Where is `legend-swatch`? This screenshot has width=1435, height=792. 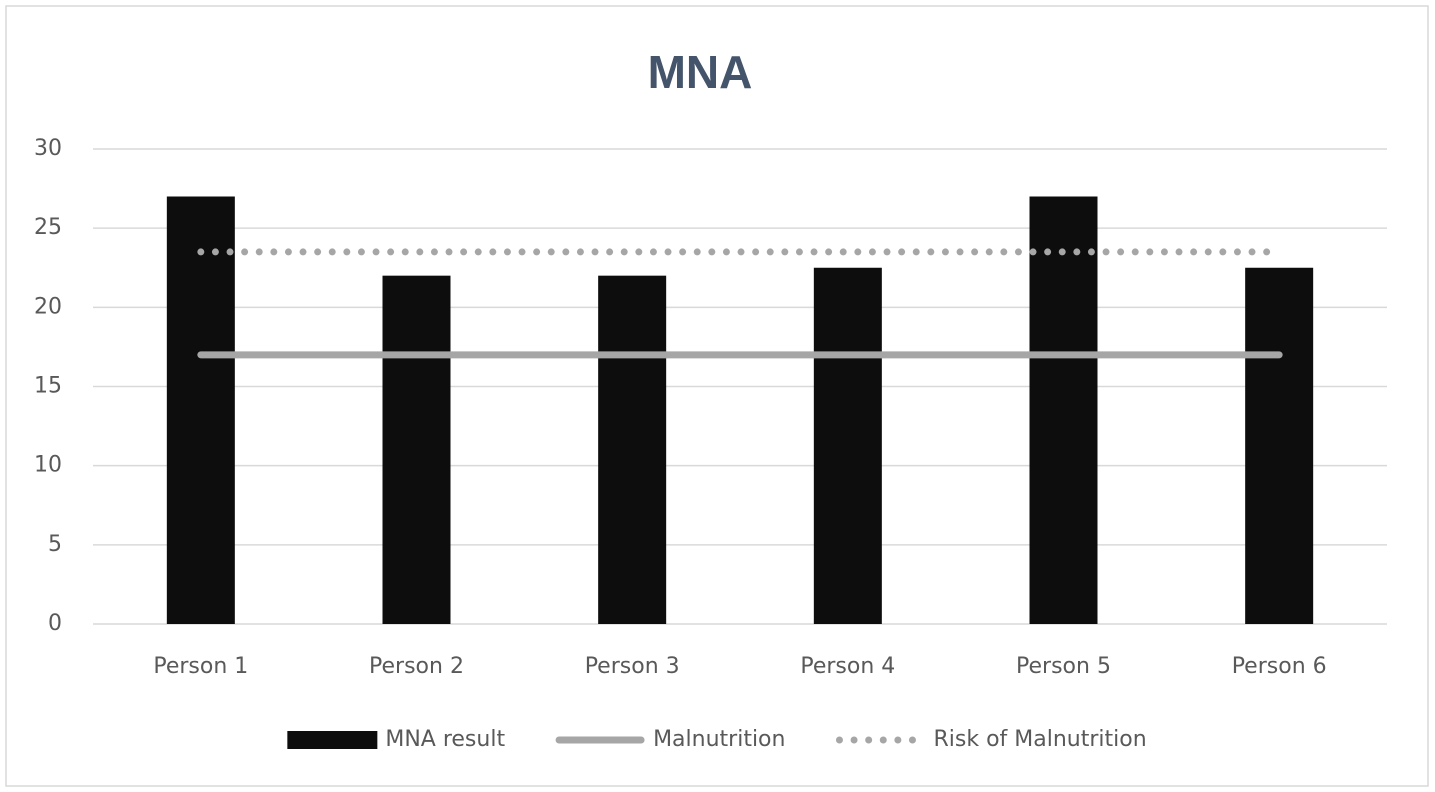 legend-swatch is located at coordinates (332, 740).